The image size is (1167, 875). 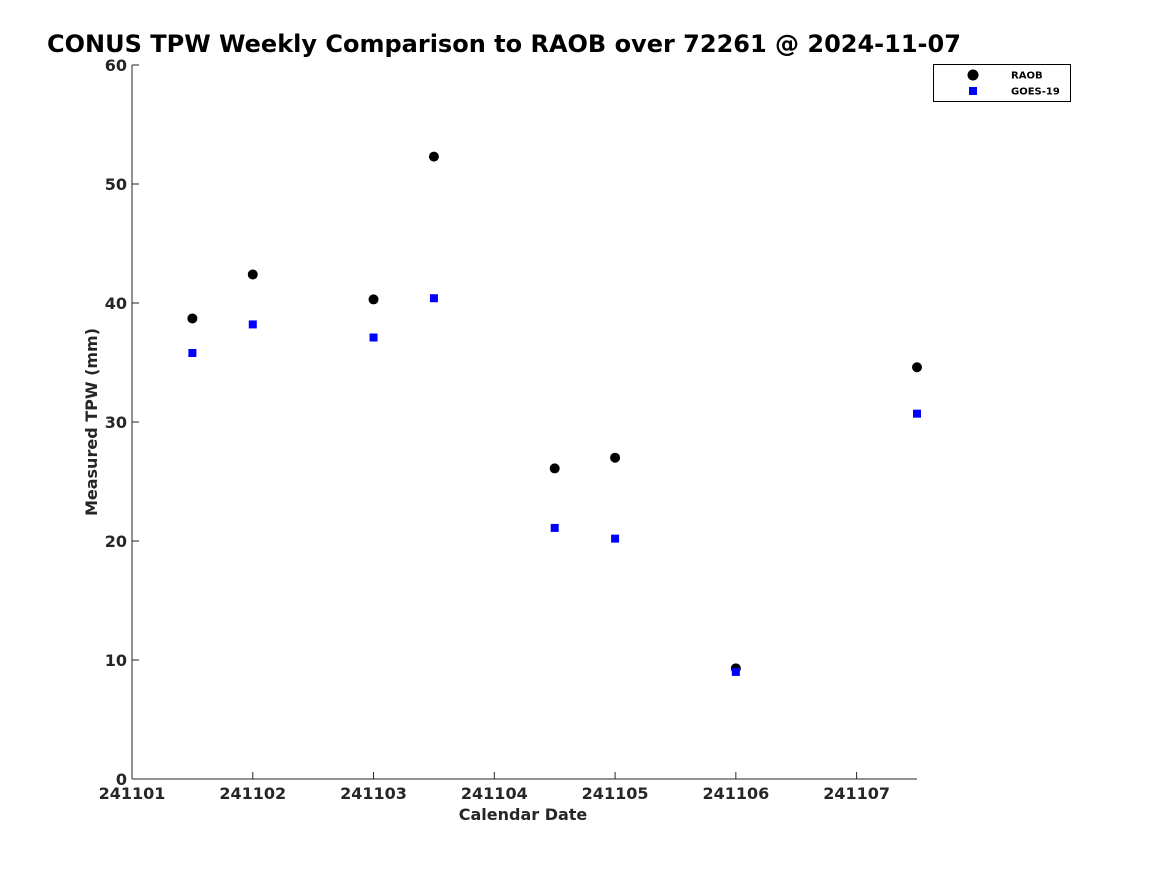 What do you see at coordinates (116, 184) in the screenshot?
I see `y-tick-label: 50` at bounding box center [116, 184].